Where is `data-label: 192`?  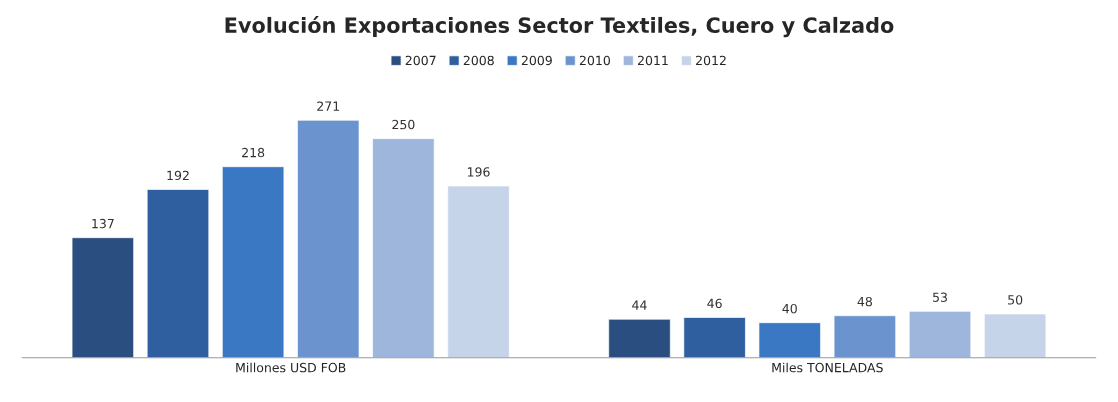
data-label: 192 is located at coordinates (178, 175).